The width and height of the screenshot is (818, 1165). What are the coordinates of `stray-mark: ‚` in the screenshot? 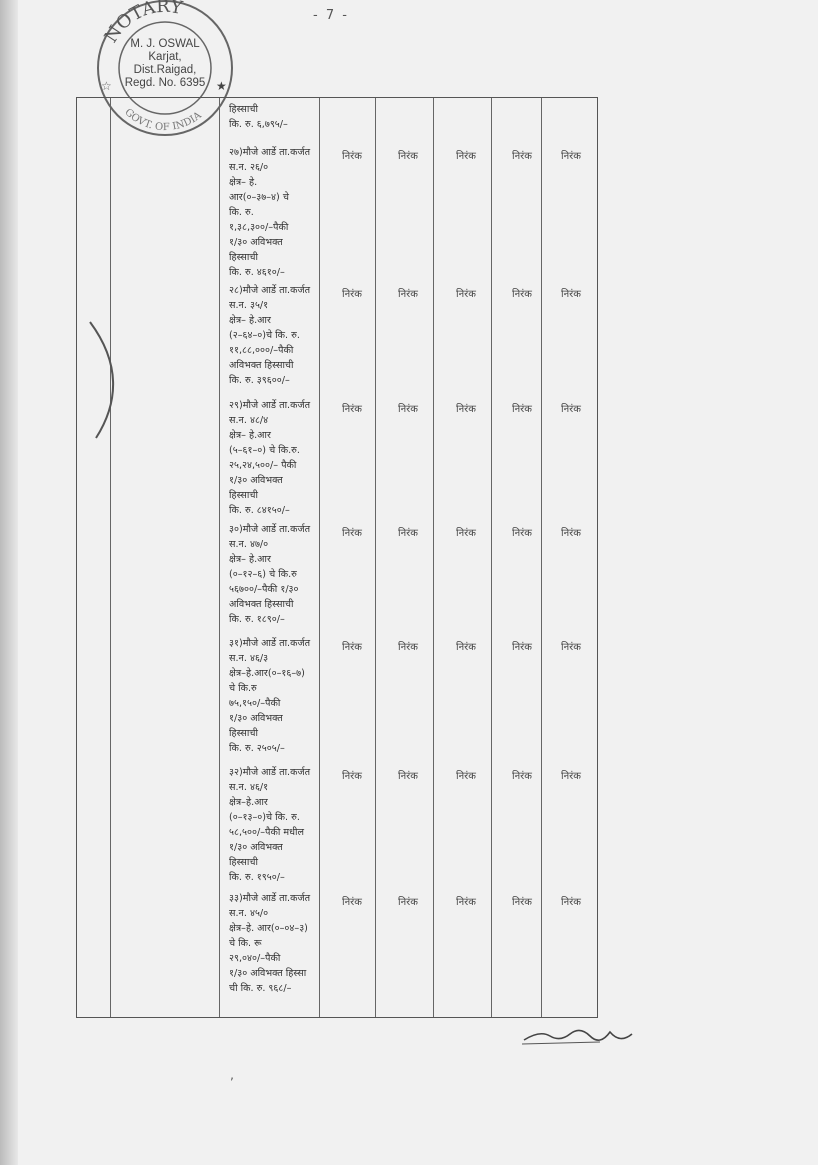 It's located at (232, 1075).